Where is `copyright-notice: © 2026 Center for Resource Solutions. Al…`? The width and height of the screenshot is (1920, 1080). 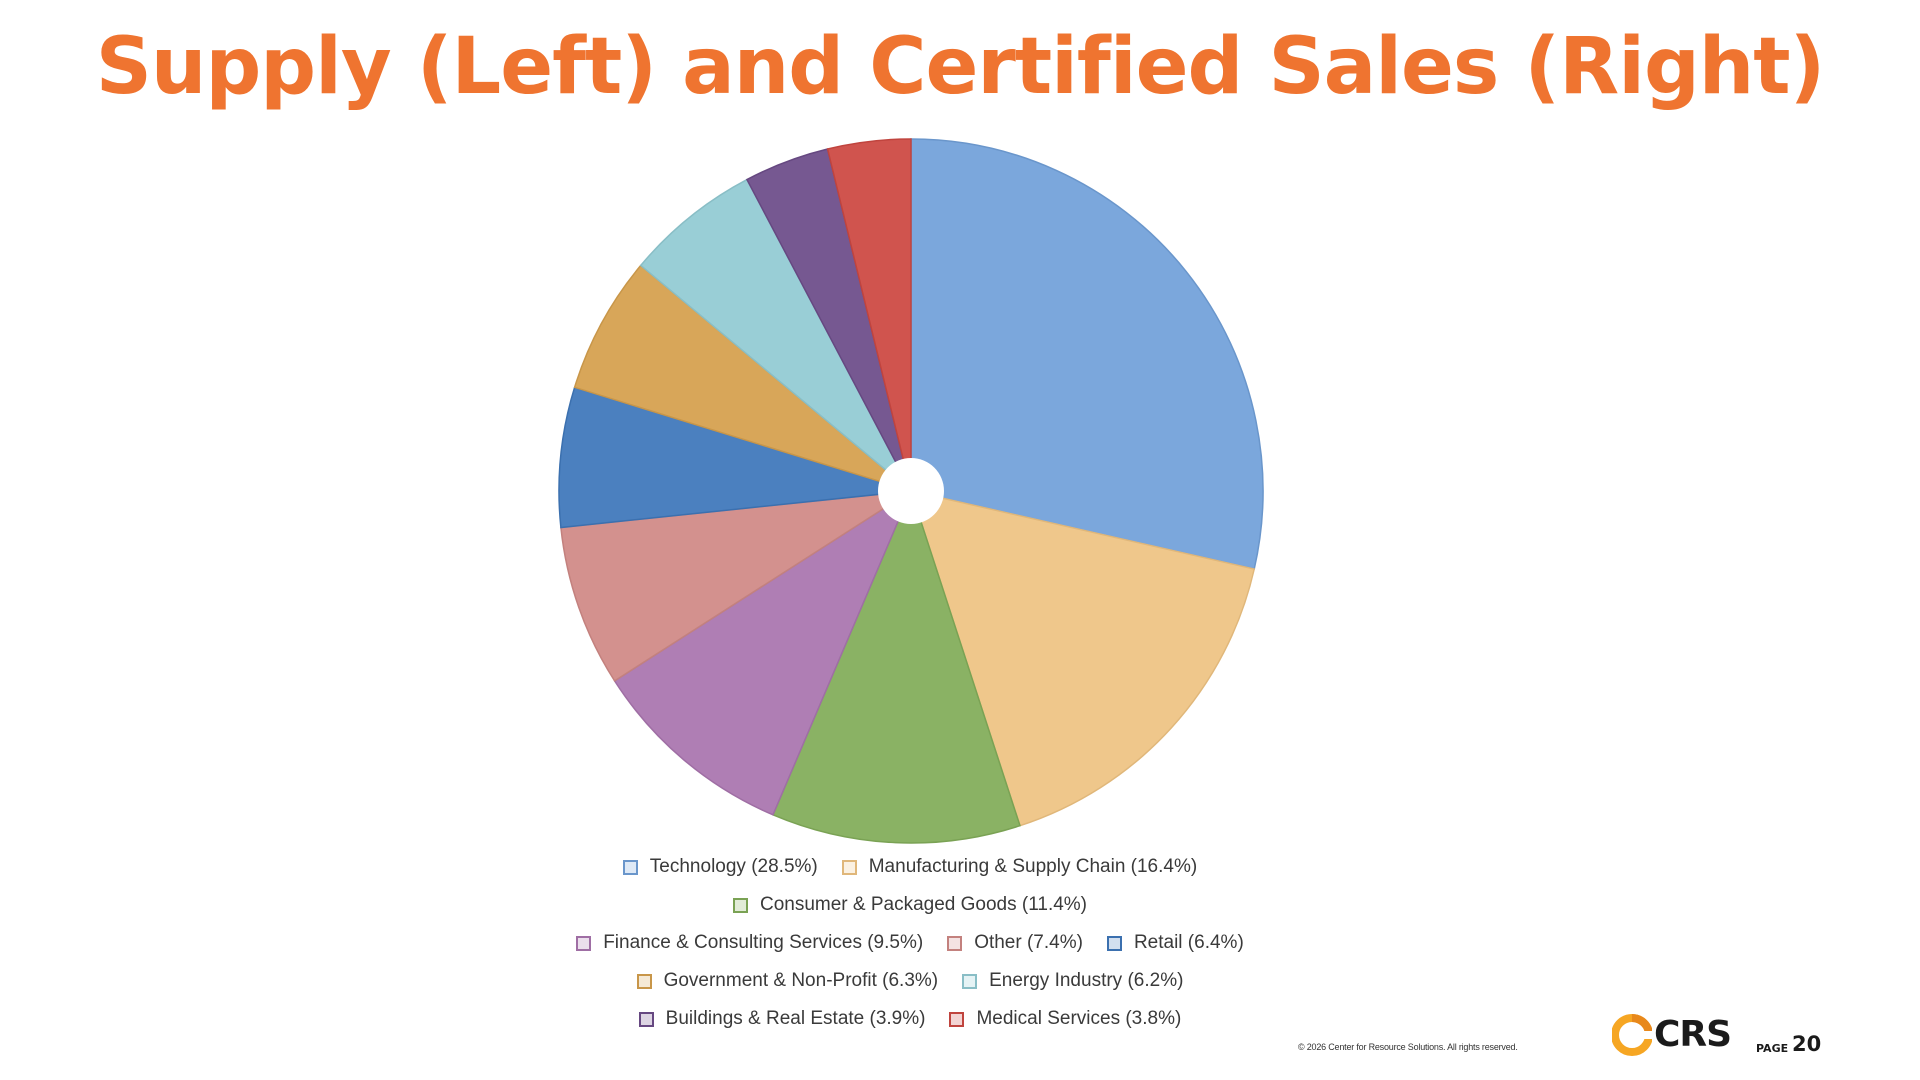
copyright-notice: © 2026 Center for Resource Solutions. Al… is located at coordinates (1408, 1047).